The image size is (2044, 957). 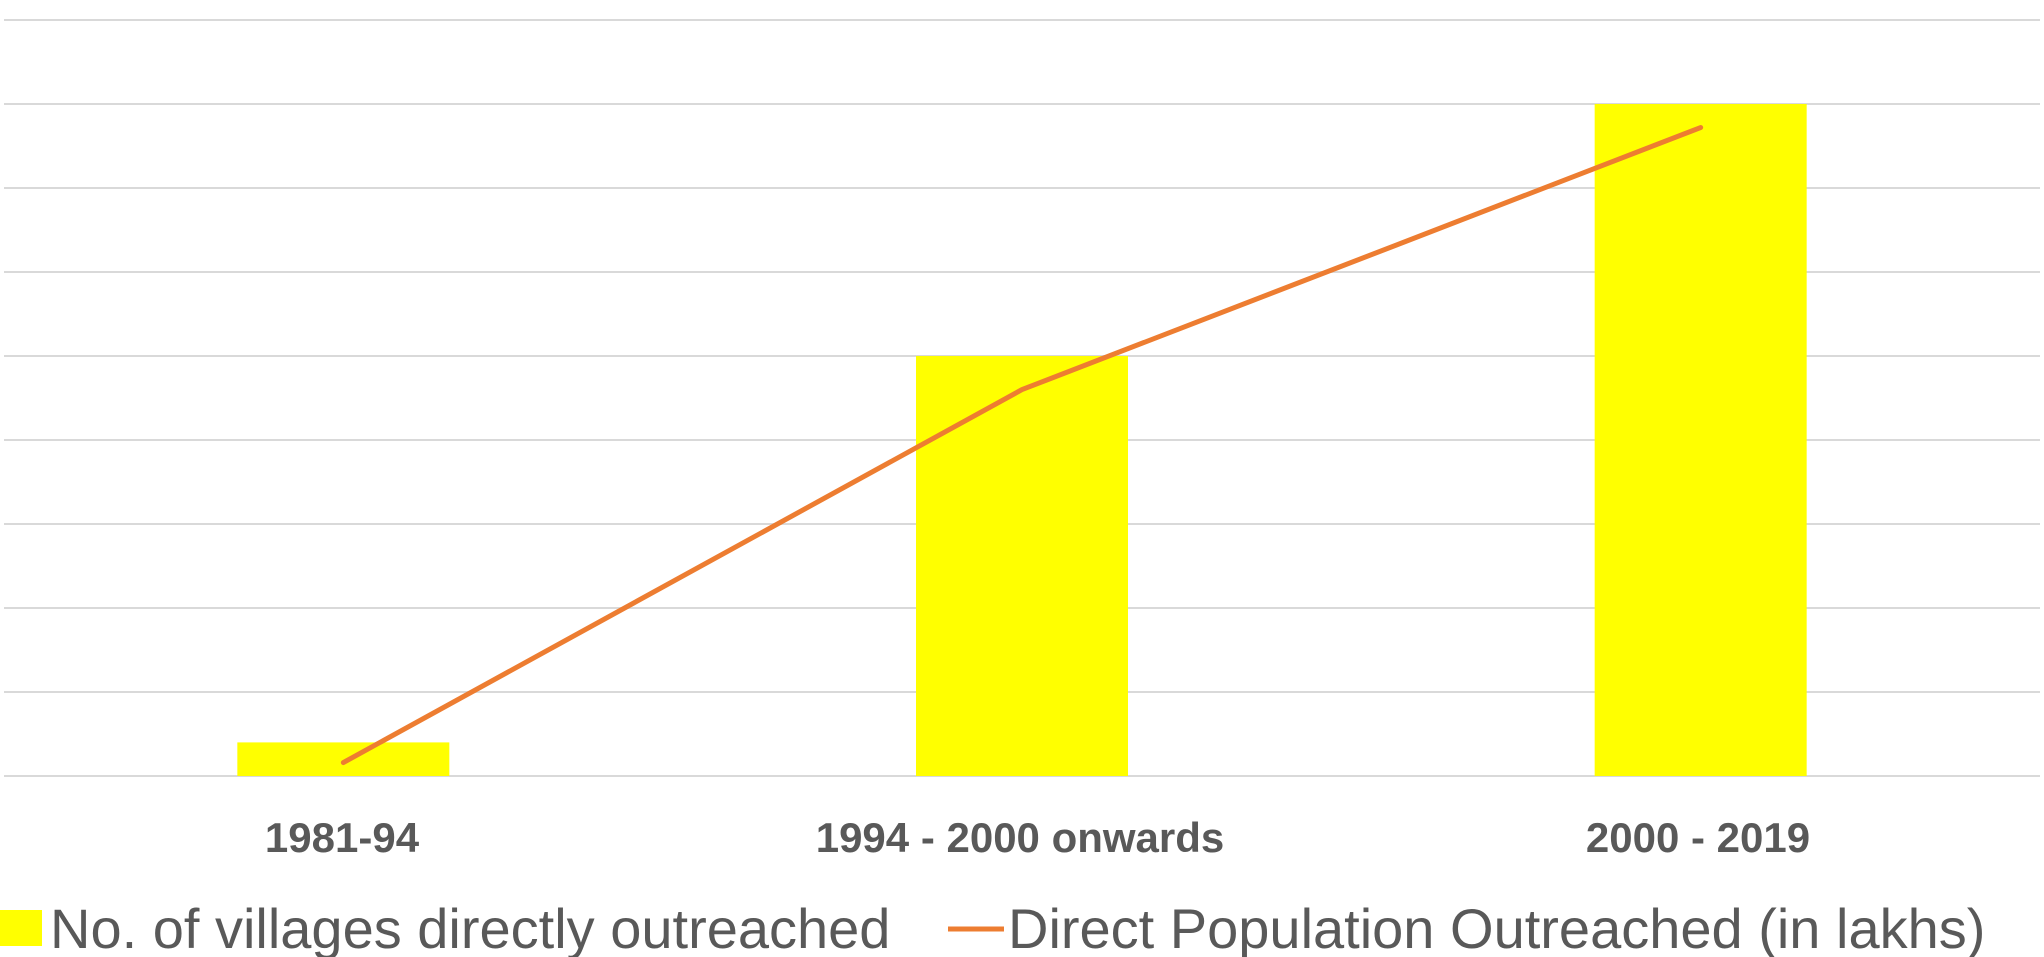 What do you see at coordinates (1698, 837) in the screenshot?
I see `x-tick-label-3: 2000 - 2019` at bounding box center [1698, 837].